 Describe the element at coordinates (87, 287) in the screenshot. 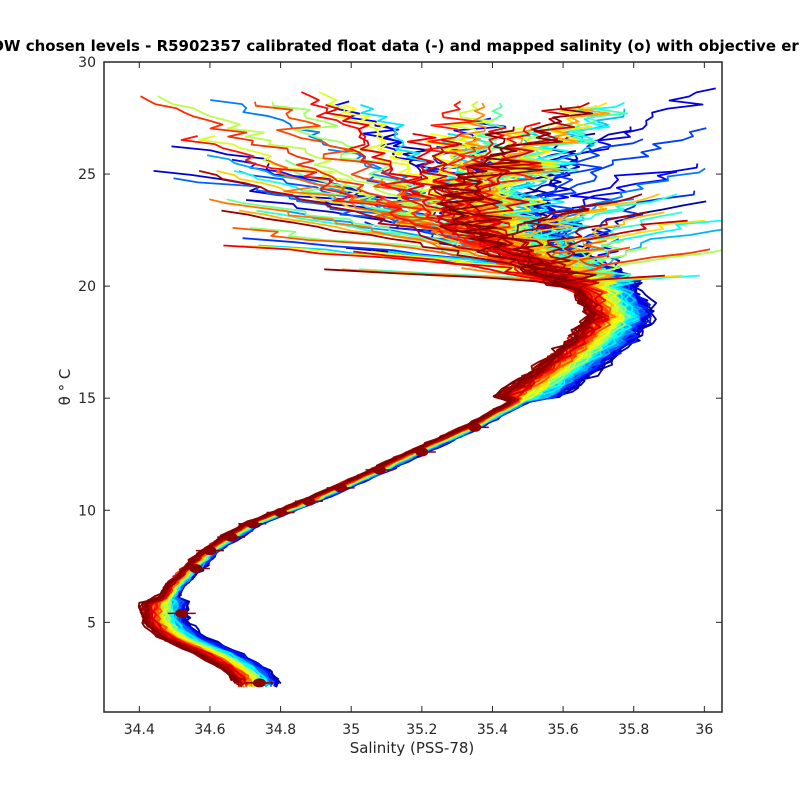

I see `y-tick-label: 20` at that location.